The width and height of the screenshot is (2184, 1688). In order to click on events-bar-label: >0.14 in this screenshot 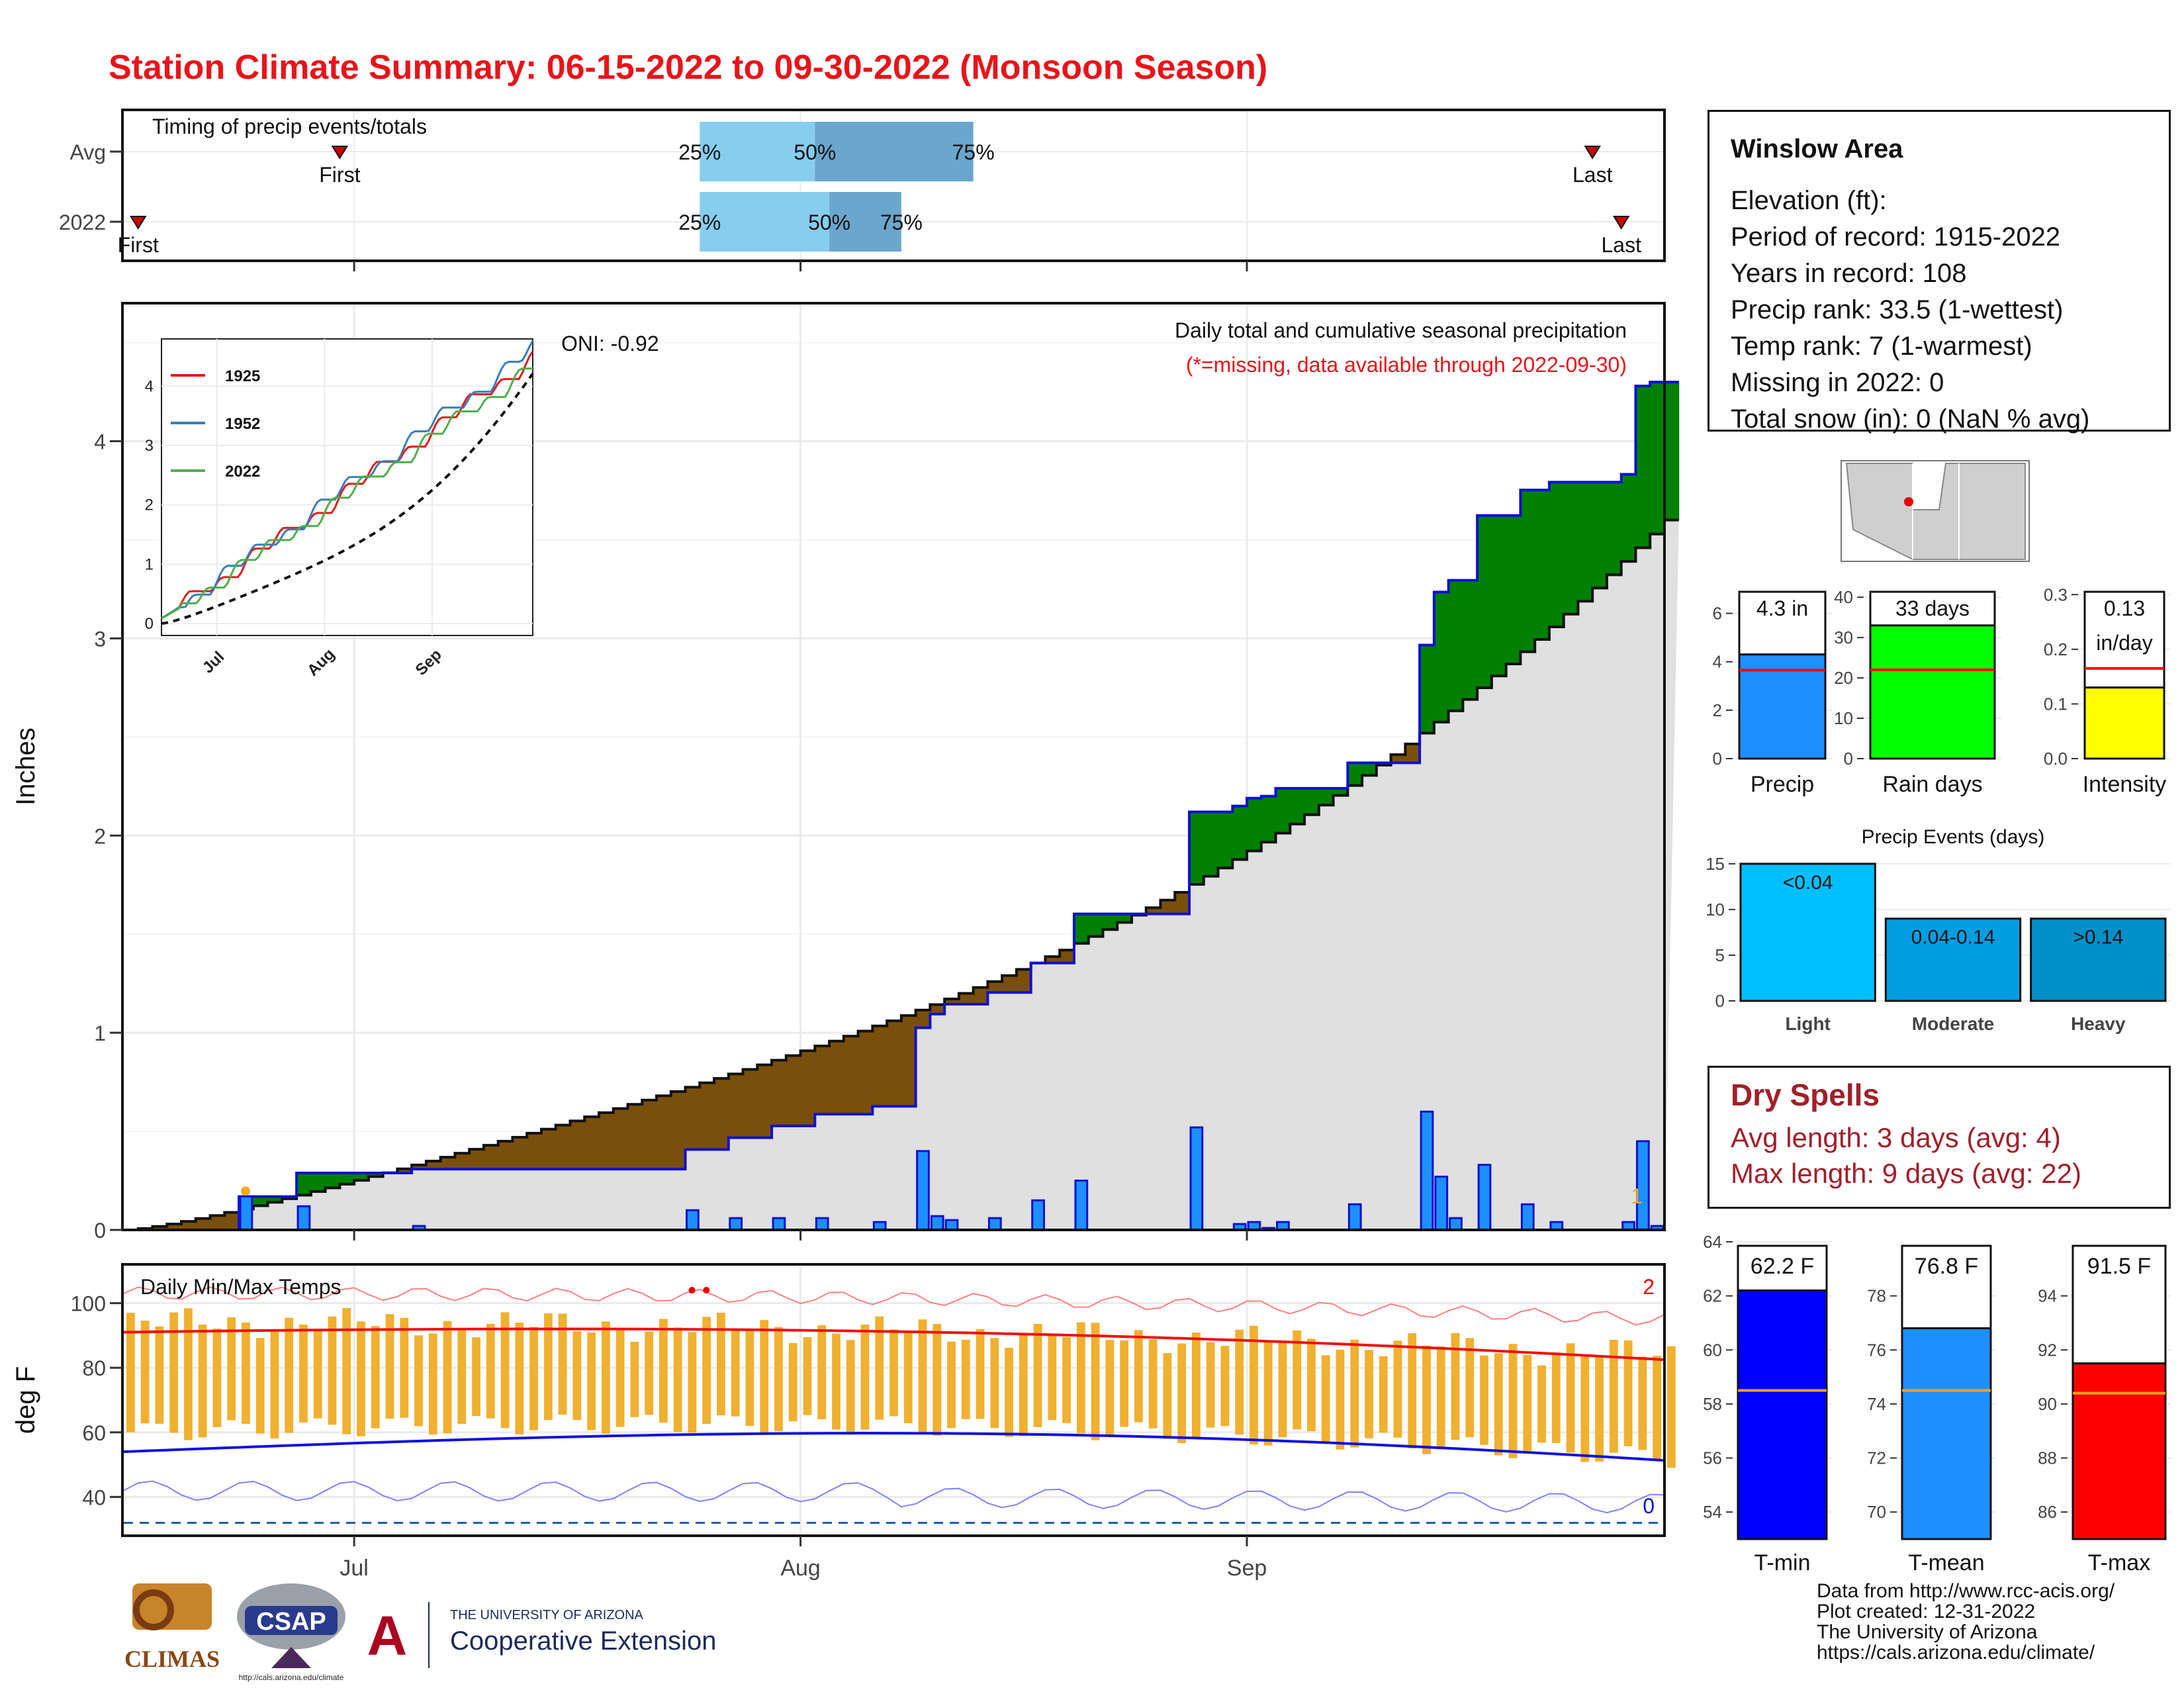, I will do `click(2098, 938)`.